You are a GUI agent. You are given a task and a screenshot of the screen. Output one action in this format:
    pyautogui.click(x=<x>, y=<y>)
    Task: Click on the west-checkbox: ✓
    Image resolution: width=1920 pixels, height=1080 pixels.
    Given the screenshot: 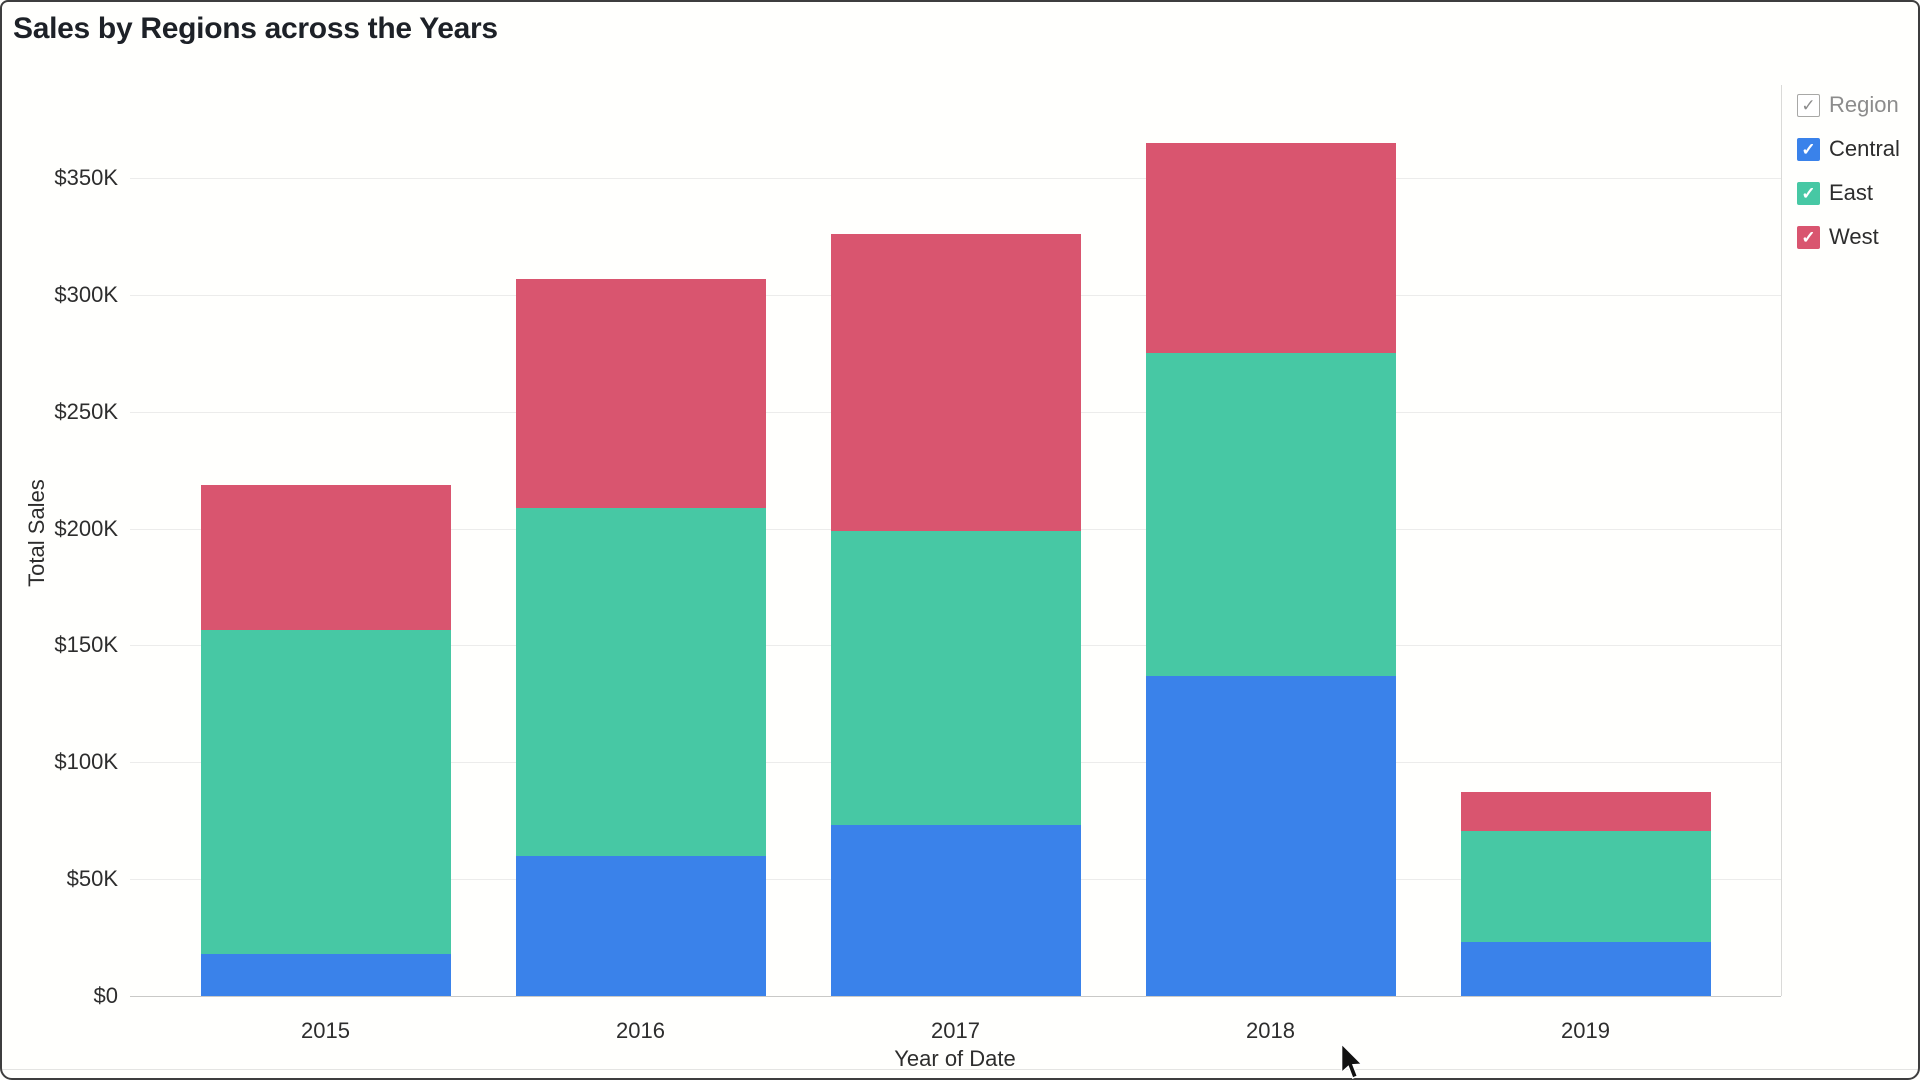 What is the action you would take?
    pyautogui.click(x=1808, y=237)
    